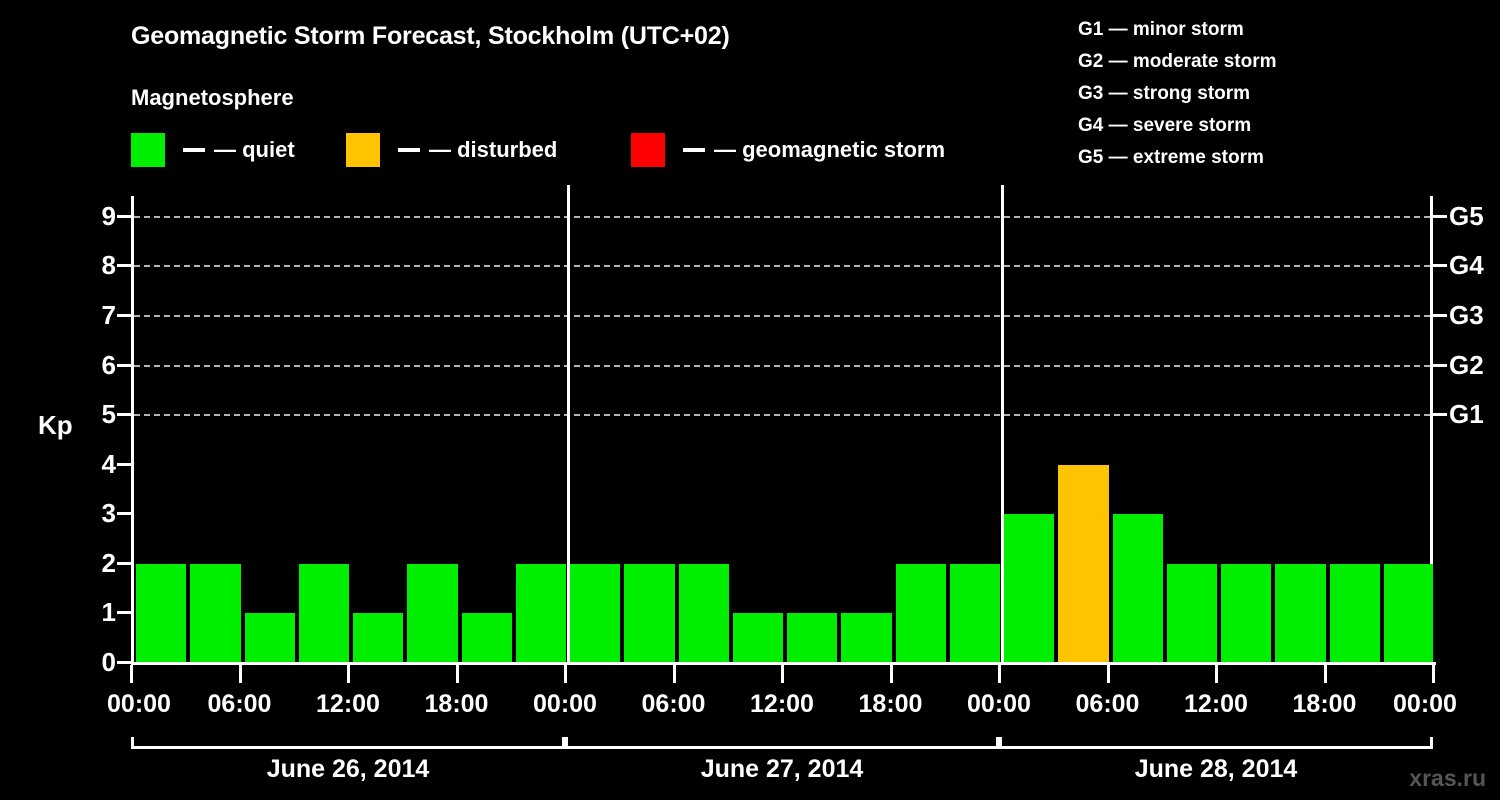 This screenshot has width=1500, height=800. I want to click on y-axis-tick-label: 9, so click(108, 215).